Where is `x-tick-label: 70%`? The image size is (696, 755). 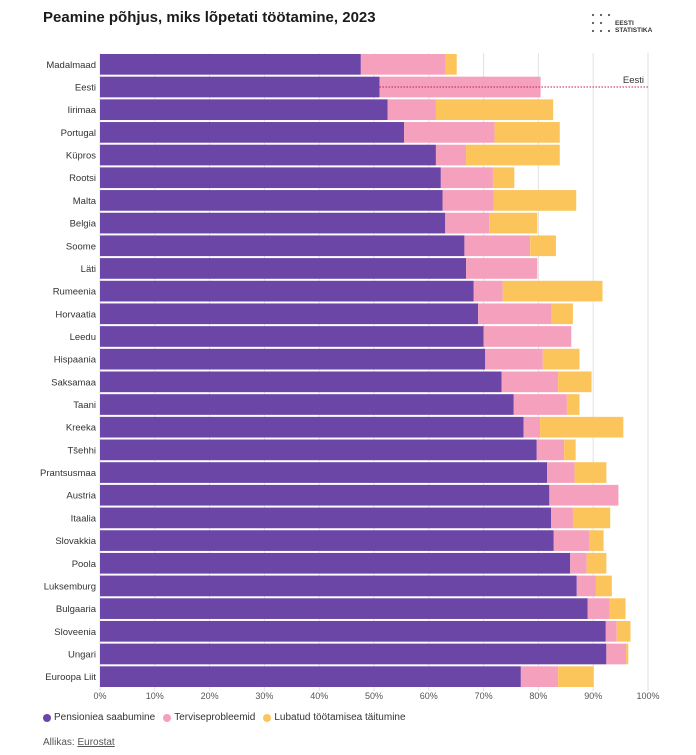 x-tick-label: 70% is located at coordinates (484, 696).